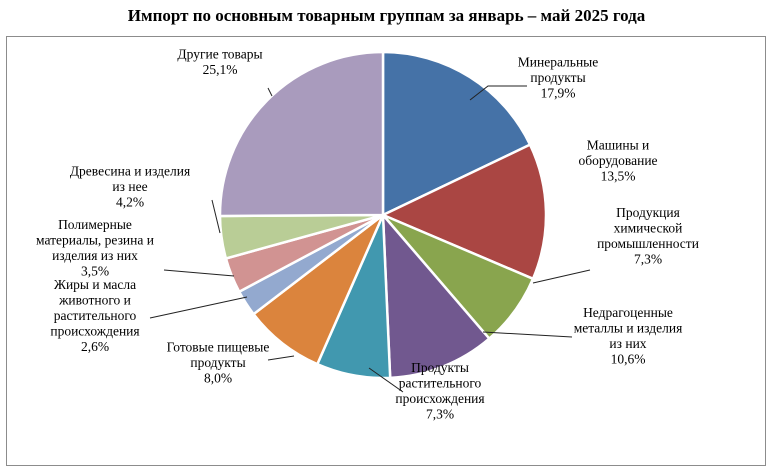 The width and height of the screenshot is (773, 476). I want to click on slice-label: Продукция химической промышленности 7,3%, so click(648, 235).